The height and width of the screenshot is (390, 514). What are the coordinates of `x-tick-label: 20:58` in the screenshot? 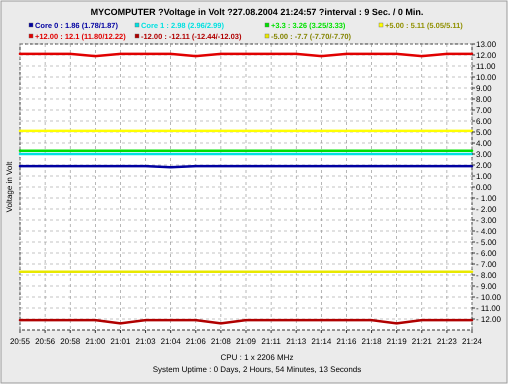 It's located at (70, 341).